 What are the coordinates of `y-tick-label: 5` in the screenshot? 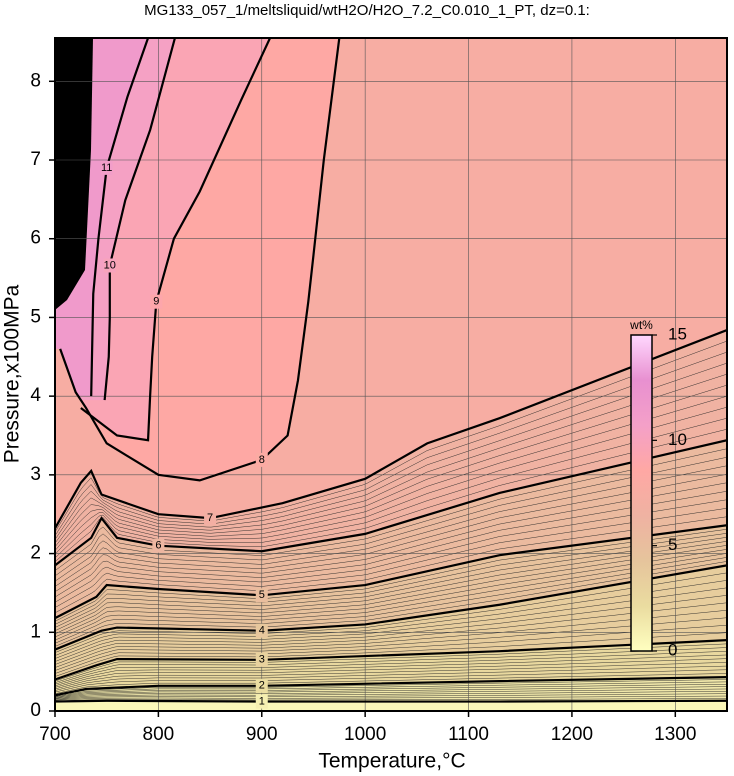 It's located at (35, 316).